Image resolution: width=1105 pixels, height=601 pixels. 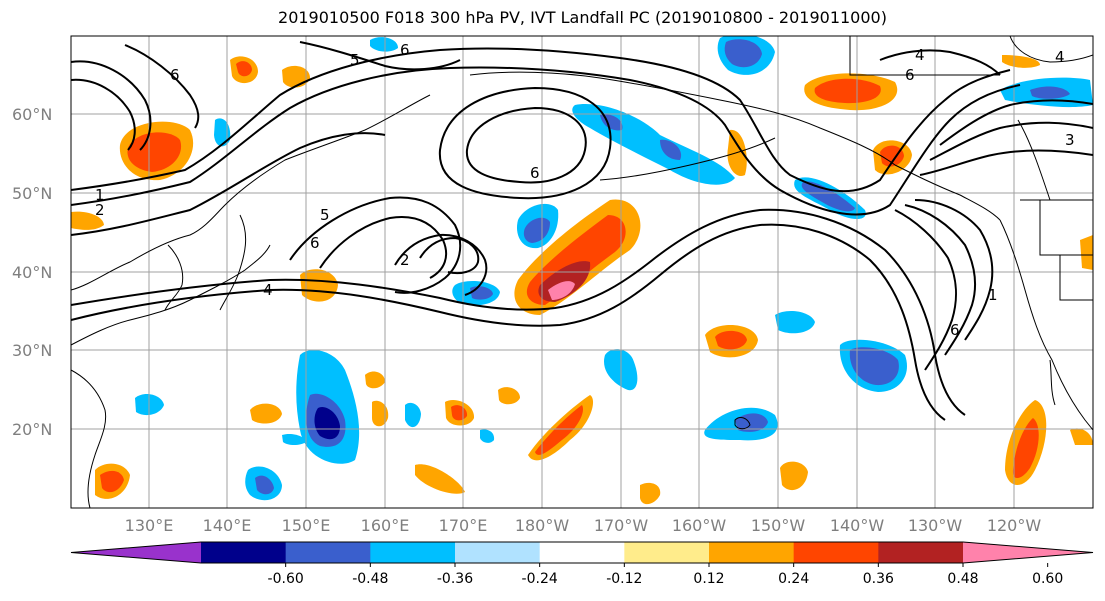 I want to click on latitude-labels: 60°N 50°N 40°N 30°N 20°N, so click(x=32, y=272).